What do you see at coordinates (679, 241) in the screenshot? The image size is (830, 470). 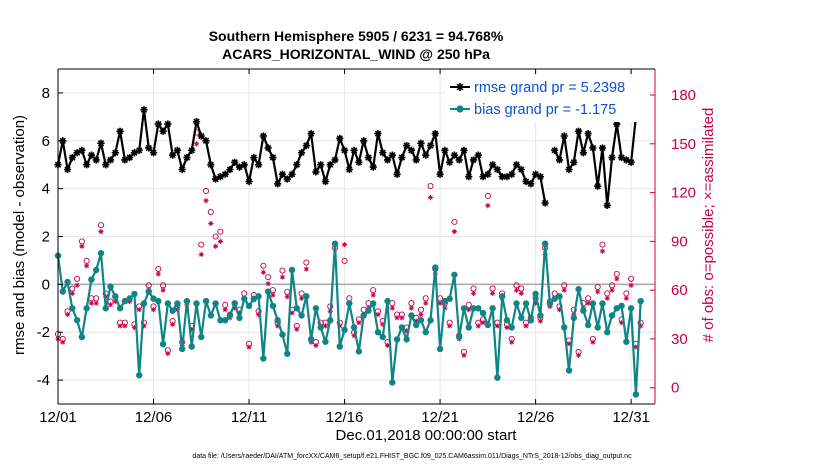 I see `right-tick-label-3: 90` at bounding box center [679, 241].